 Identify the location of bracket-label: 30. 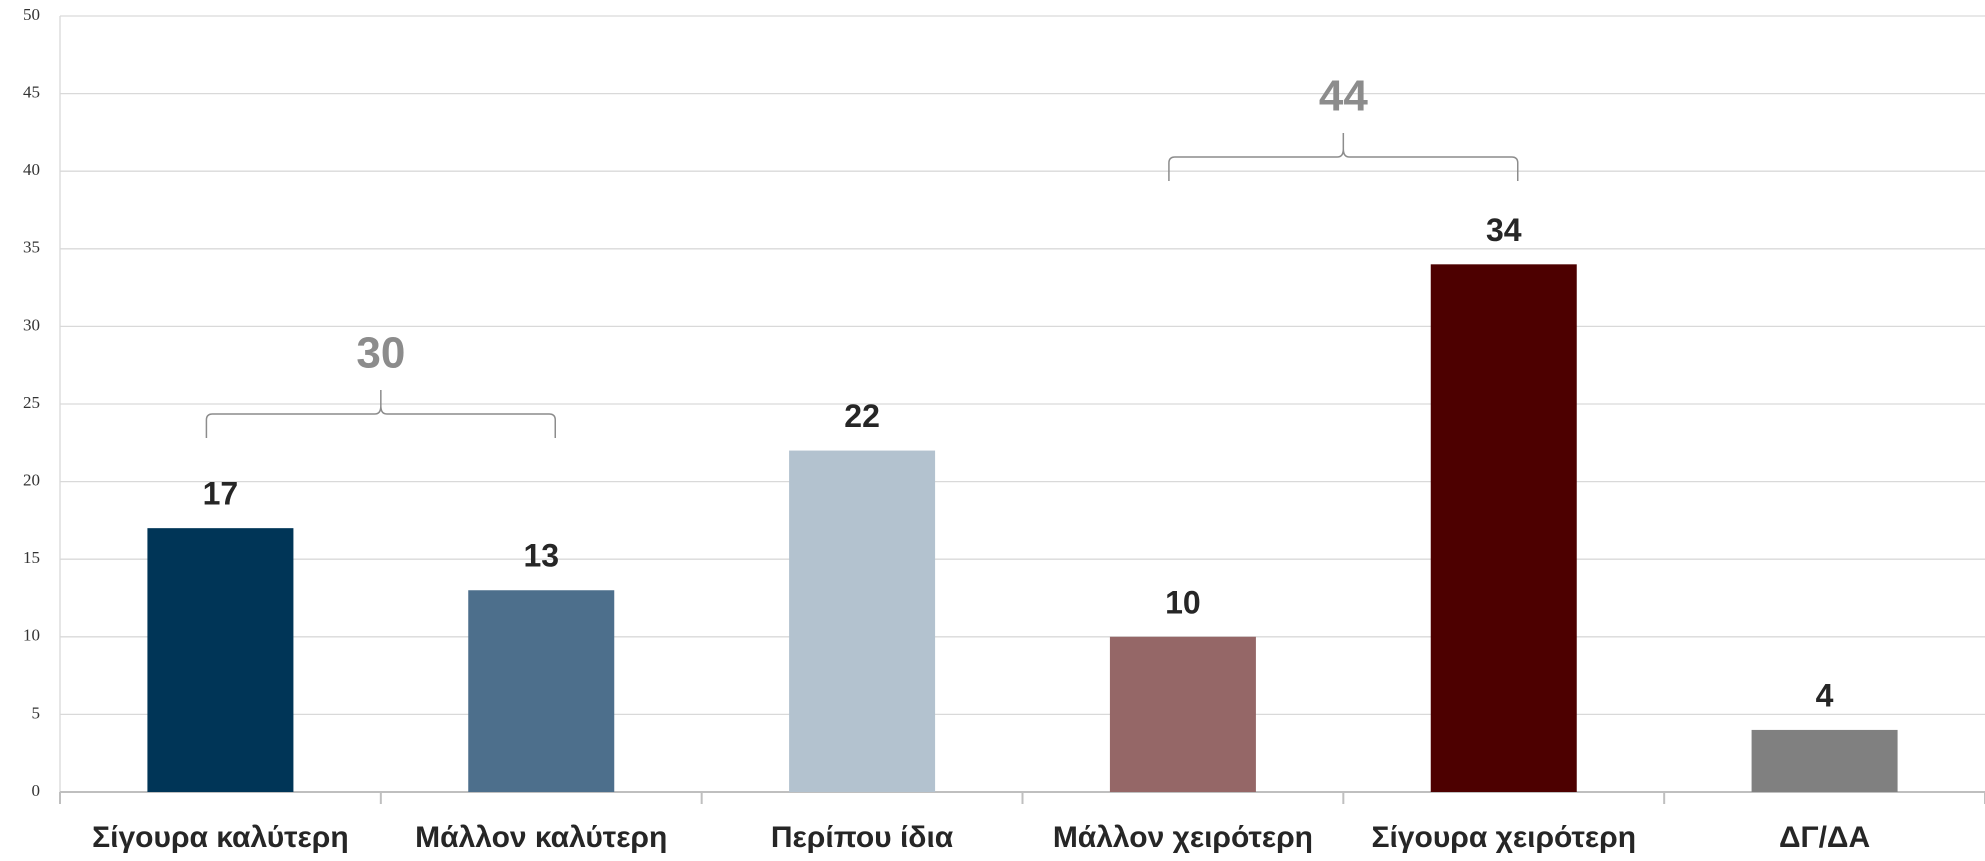
(380, 353).